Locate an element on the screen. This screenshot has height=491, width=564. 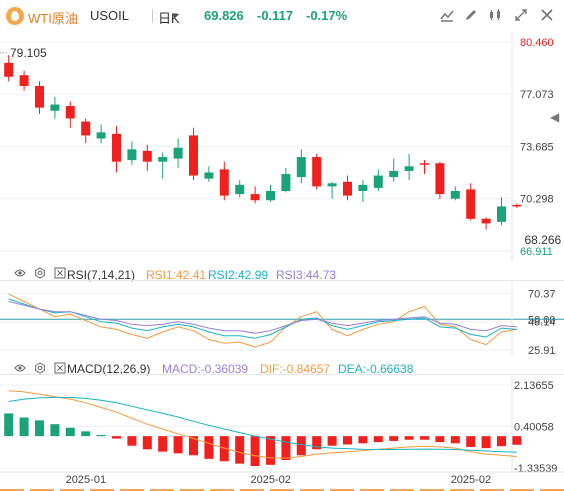
toolbar-divider is located at coordinates (152, 16).